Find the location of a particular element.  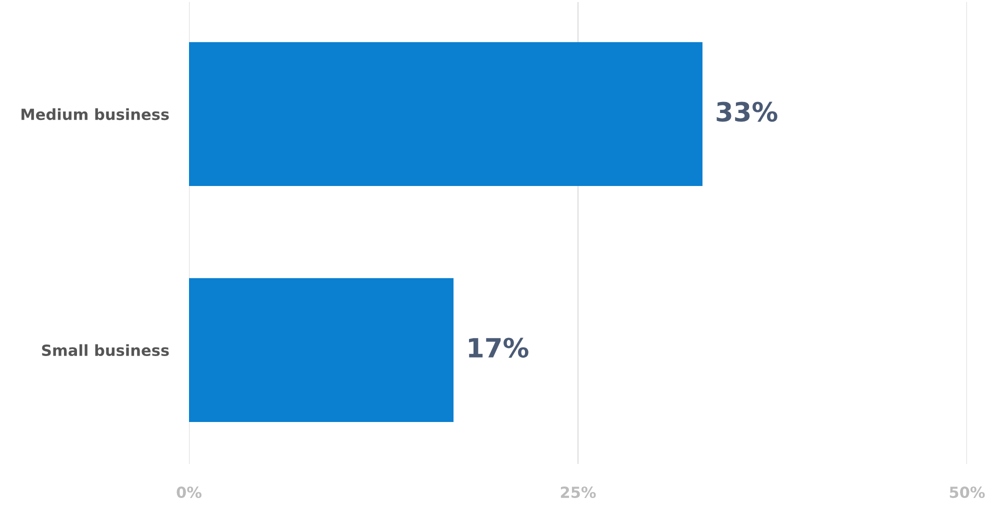

x-tick-label: 25% is located at coordinates (578, 492).